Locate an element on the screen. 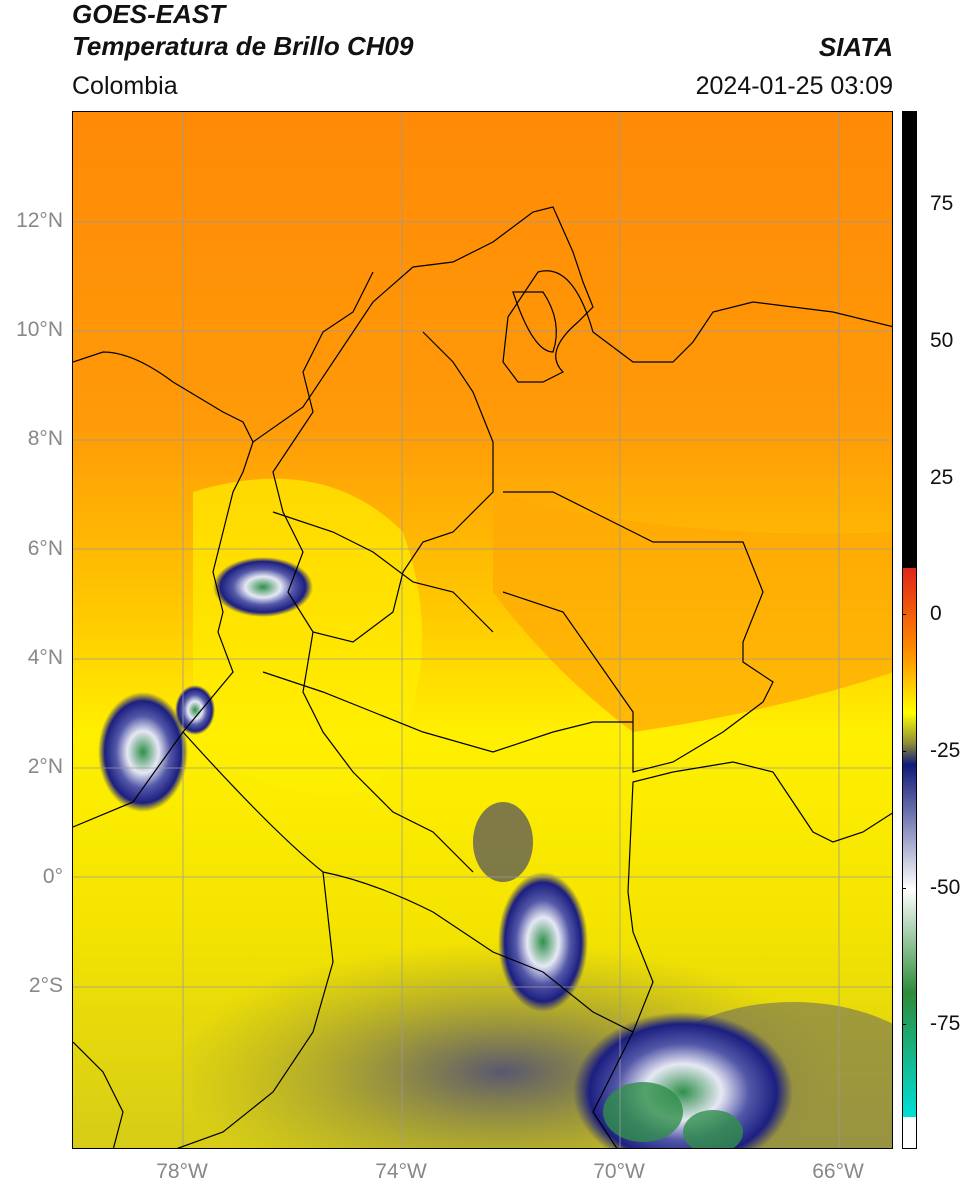 Image resolution: width=966 pixels, height=1190 pixels. colorbar is located at coordinates (909, 630).